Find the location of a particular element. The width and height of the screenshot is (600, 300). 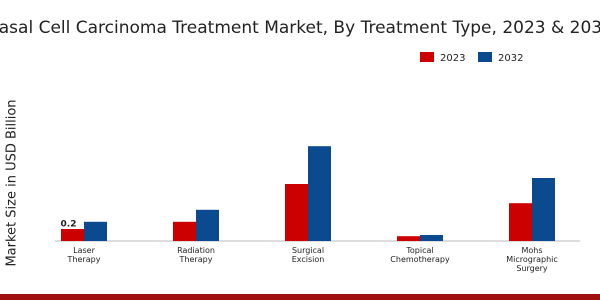

legend-label: 2023 is located at coordinates (452, 58).